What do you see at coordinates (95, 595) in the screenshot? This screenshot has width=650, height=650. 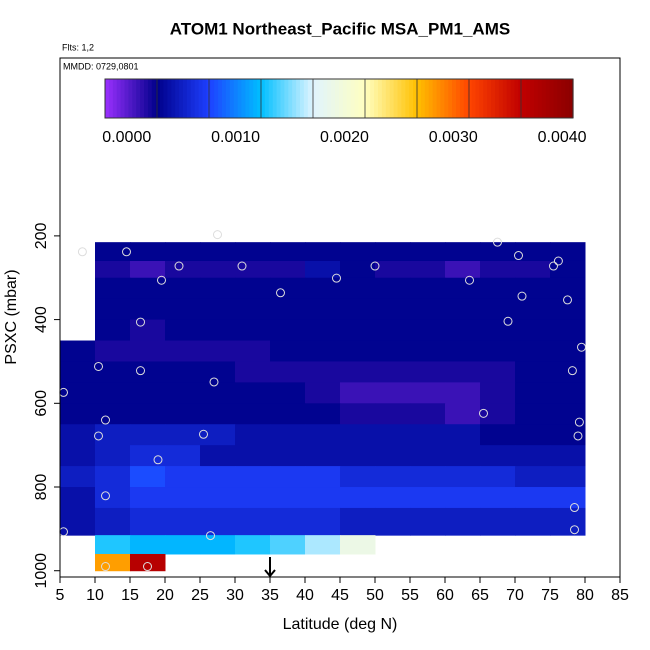 I see `x-tick-label: 10` at bounding box center [95, 595].